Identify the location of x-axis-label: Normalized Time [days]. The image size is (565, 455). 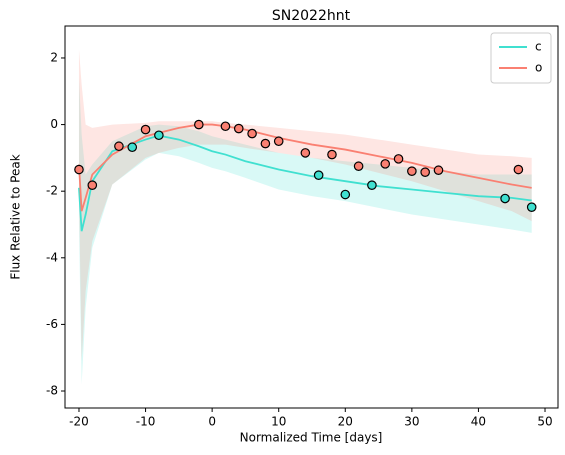
(311, 438).